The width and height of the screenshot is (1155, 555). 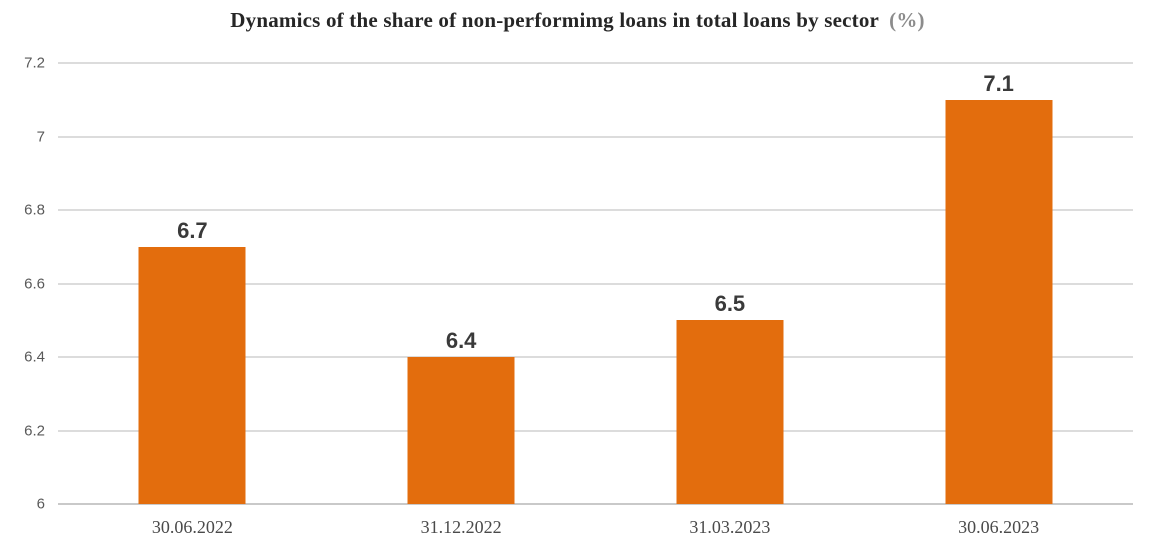 I want to click on y-tick-label: 6.8, so click(x=34, y=210).